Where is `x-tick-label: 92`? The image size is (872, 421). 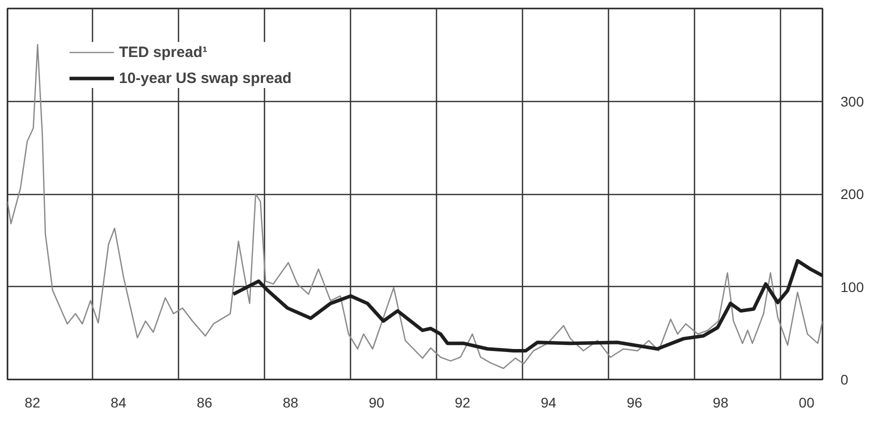 x-tick-label: 92 is located at coordinates (462, 402).